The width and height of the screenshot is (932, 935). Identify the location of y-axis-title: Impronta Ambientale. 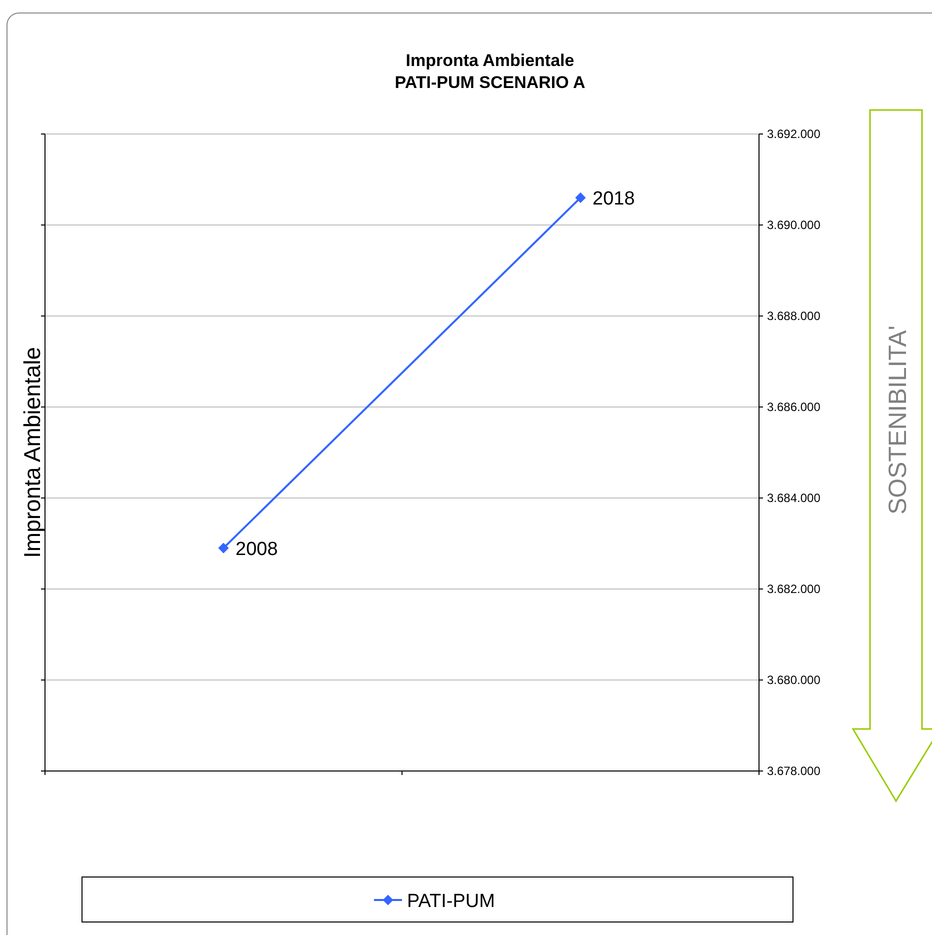
(32, 452).